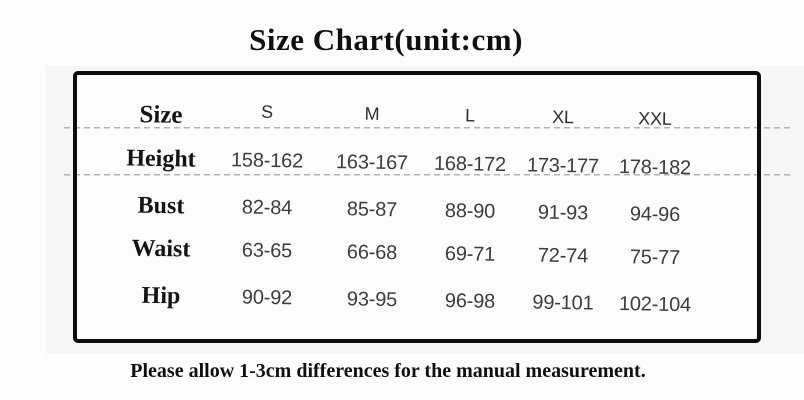  What do you see at coordinates (563, 303) in the screenshot?
I see `hip-value-xl: 99-101` at bounding box center [563, 303].